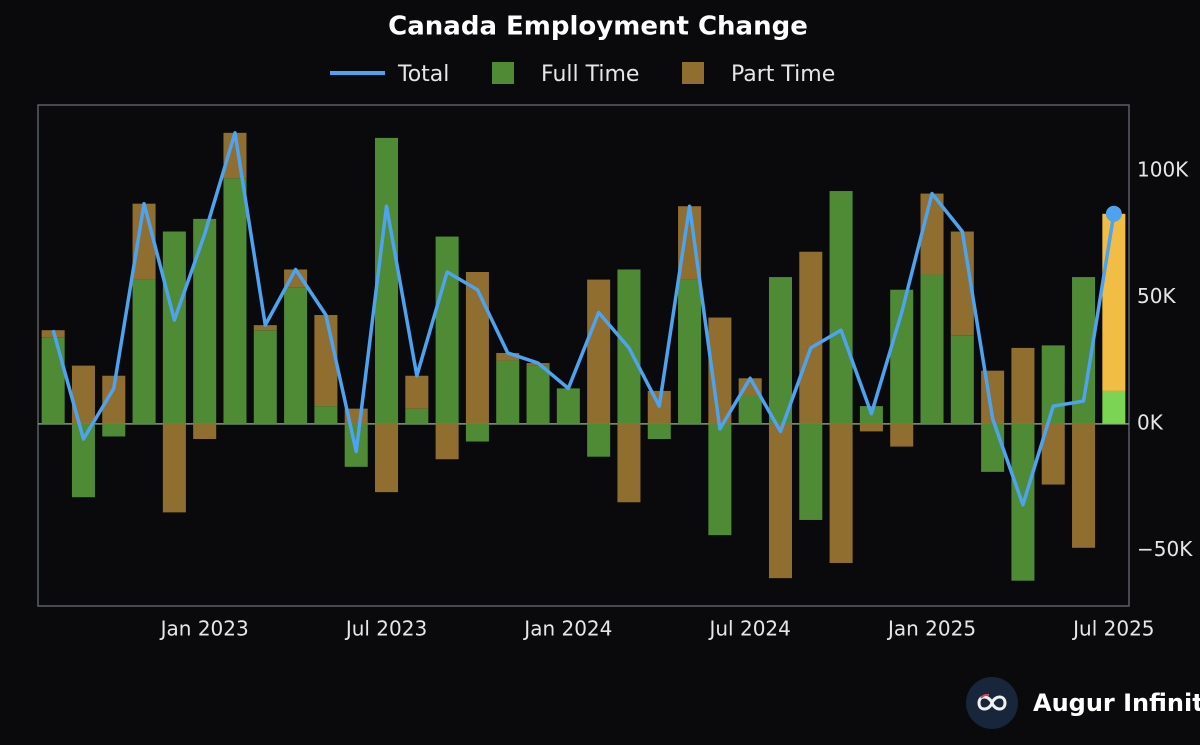  Describe the element at coordinates (1150, 422) in the screenshot. I see `y-tick-label: 0K` at that location.